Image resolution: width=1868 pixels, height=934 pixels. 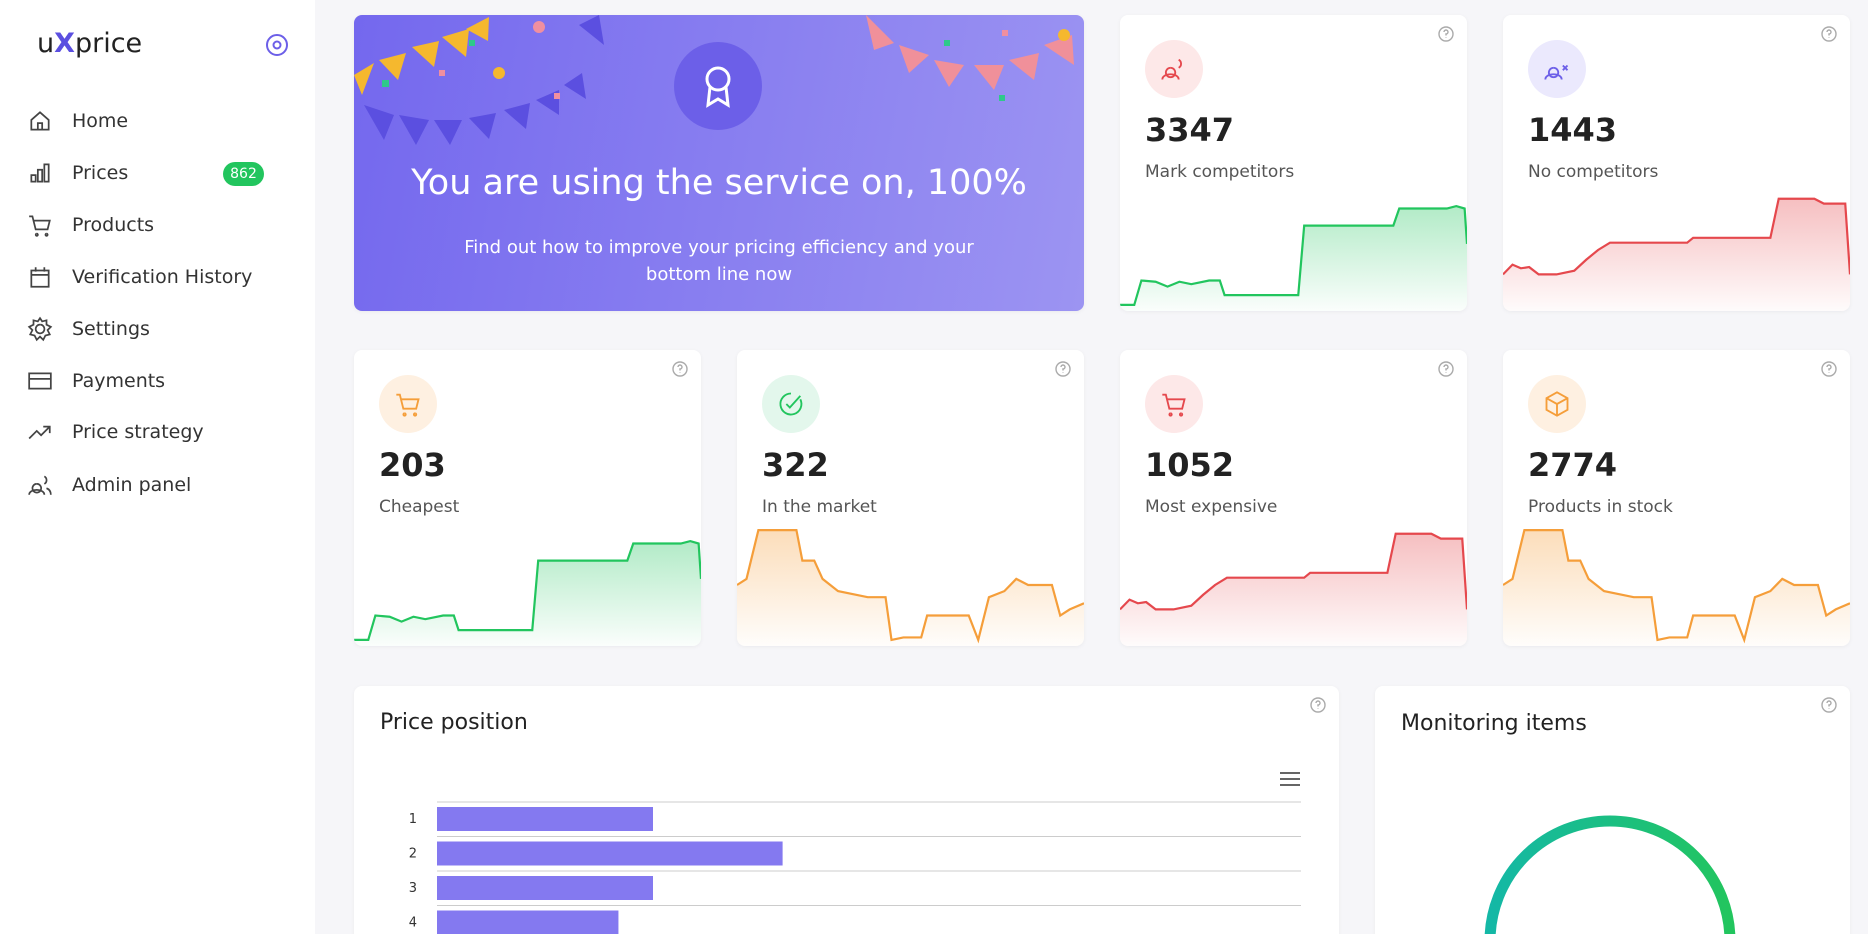 I want to click on stat-card: 3347 Mark competitors, so click(x=1293, y=163).